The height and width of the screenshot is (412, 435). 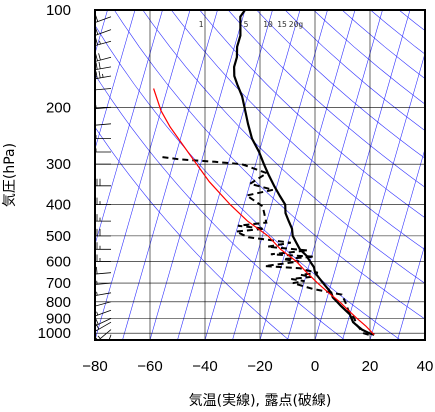 I want to click on y-tick-label: 600, so click(x=58, y=261).